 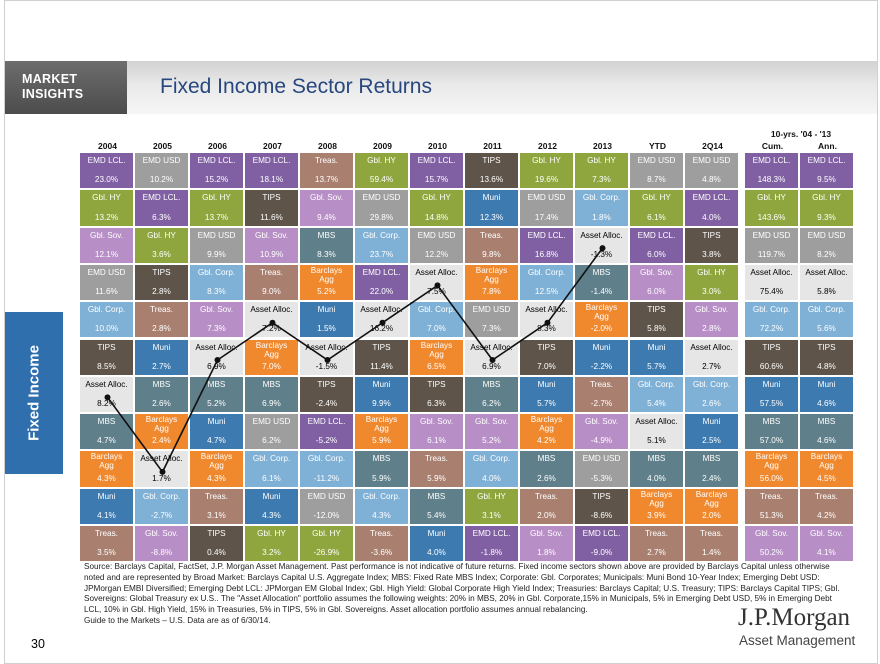 I want to click on cell-4-14: Asset Alloc. 5.8%, so click(x=827, y=283).